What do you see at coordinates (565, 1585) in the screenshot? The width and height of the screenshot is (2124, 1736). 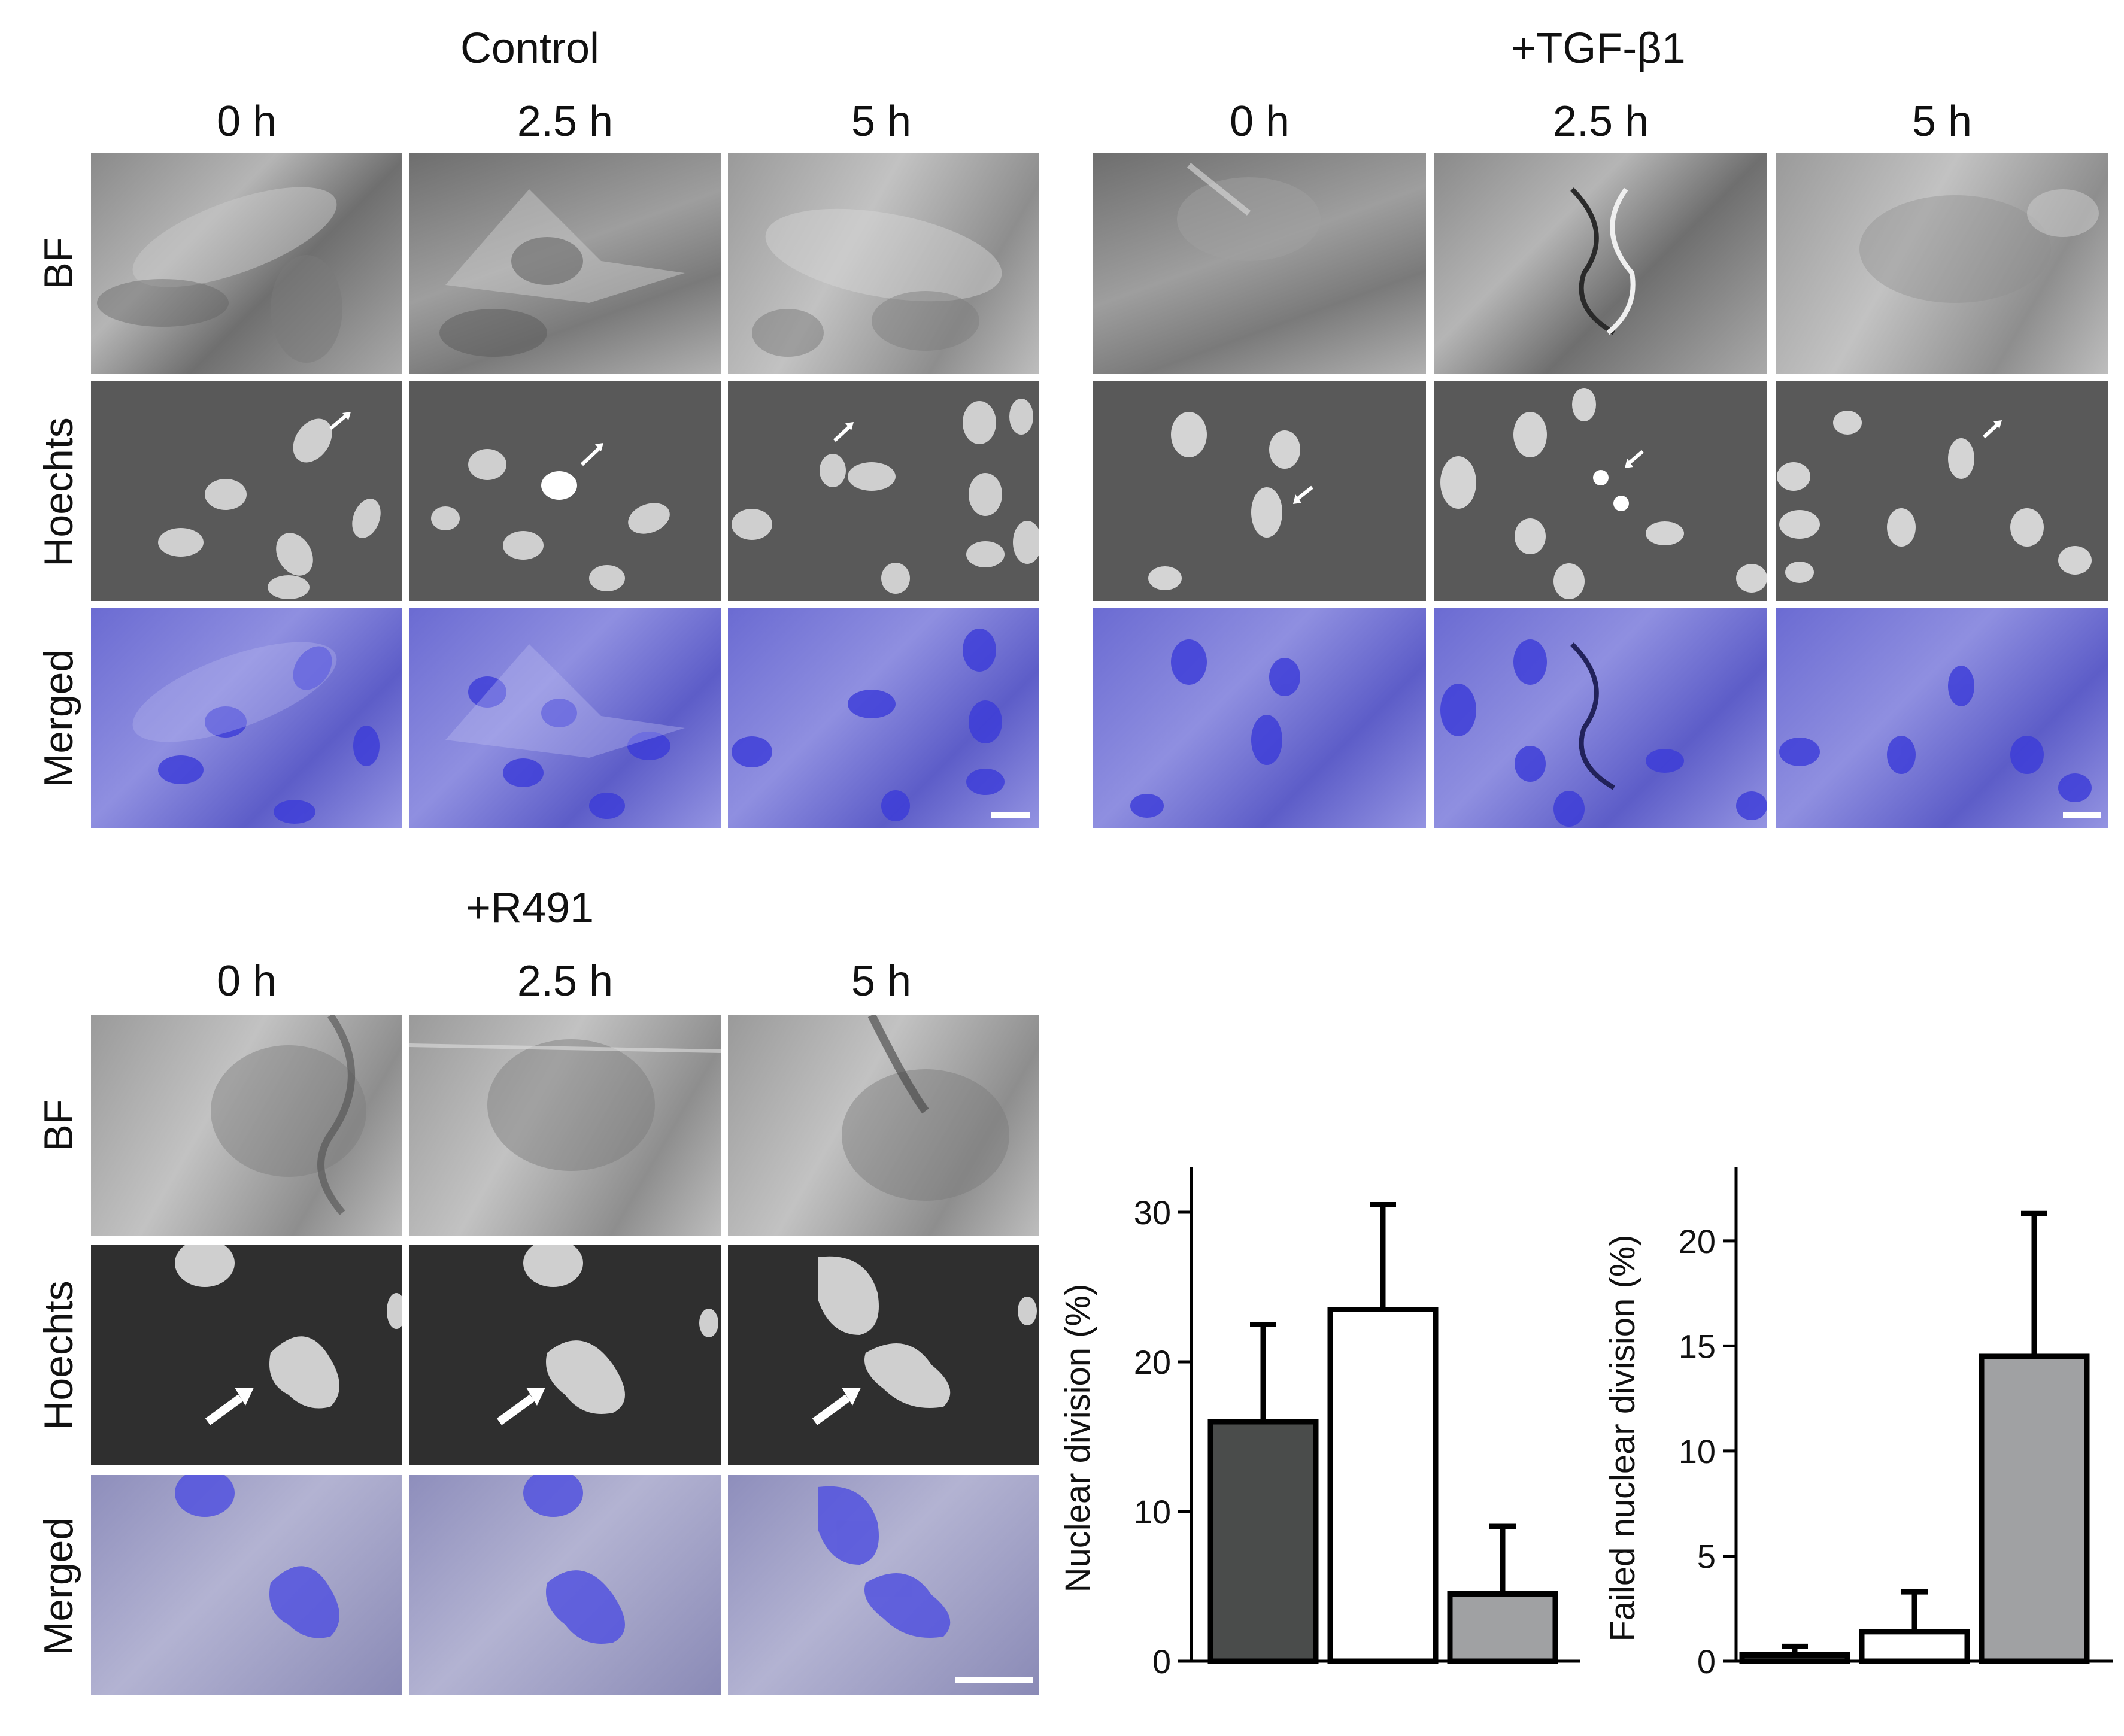 I see `r491-merged-2-5h-image` at bounding box center [565, 1585].